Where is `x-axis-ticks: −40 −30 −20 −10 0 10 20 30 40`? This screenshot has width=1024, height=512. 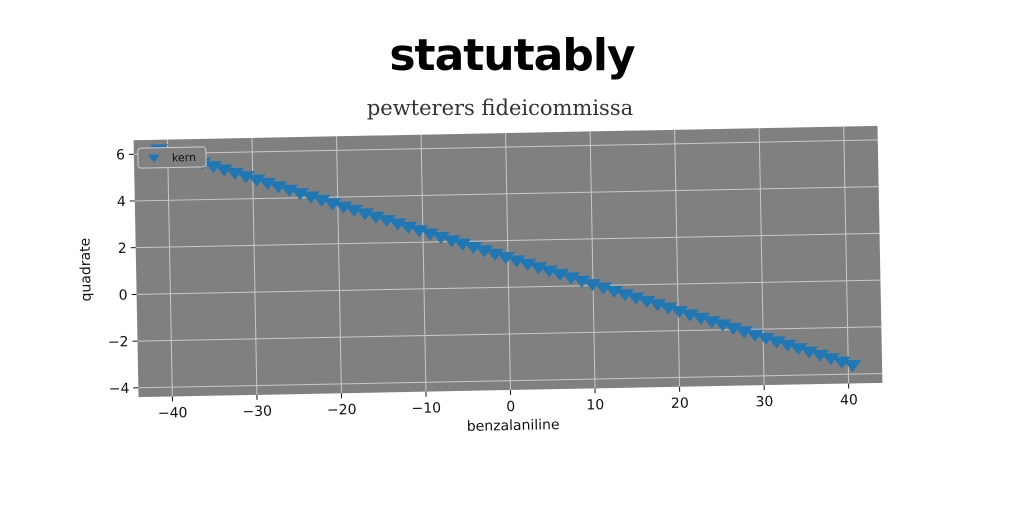
x-axis-ticks: −40 −30 −20 −10 0 10 20 30 40 is located at coordinates (508, 402).